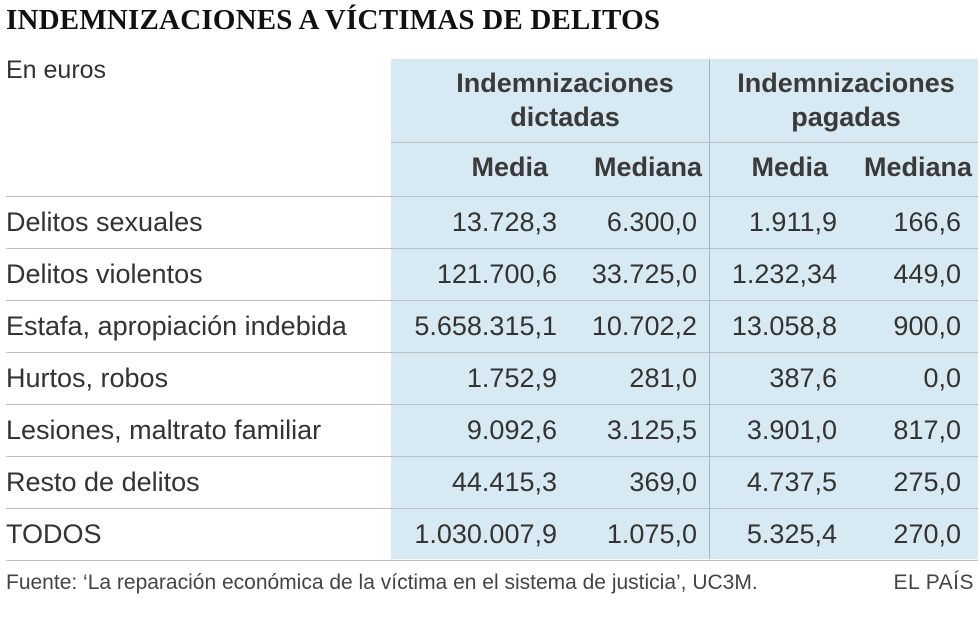 The image size is (980, 617). Describe the element at coordinates (791, 534) in the screenshot. I see `cell-pagadas-media: 5.325,4` at that location.